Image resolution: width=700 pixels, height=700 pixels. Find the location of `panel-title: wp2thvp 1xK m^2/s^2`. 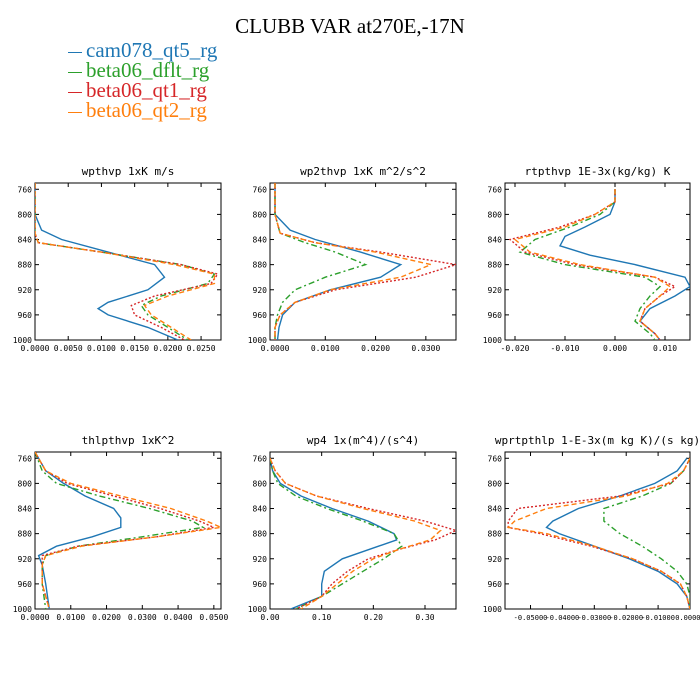

panel-title: wp2thvp 1xK m^2/s^2 is located at coordinates (363, 171).